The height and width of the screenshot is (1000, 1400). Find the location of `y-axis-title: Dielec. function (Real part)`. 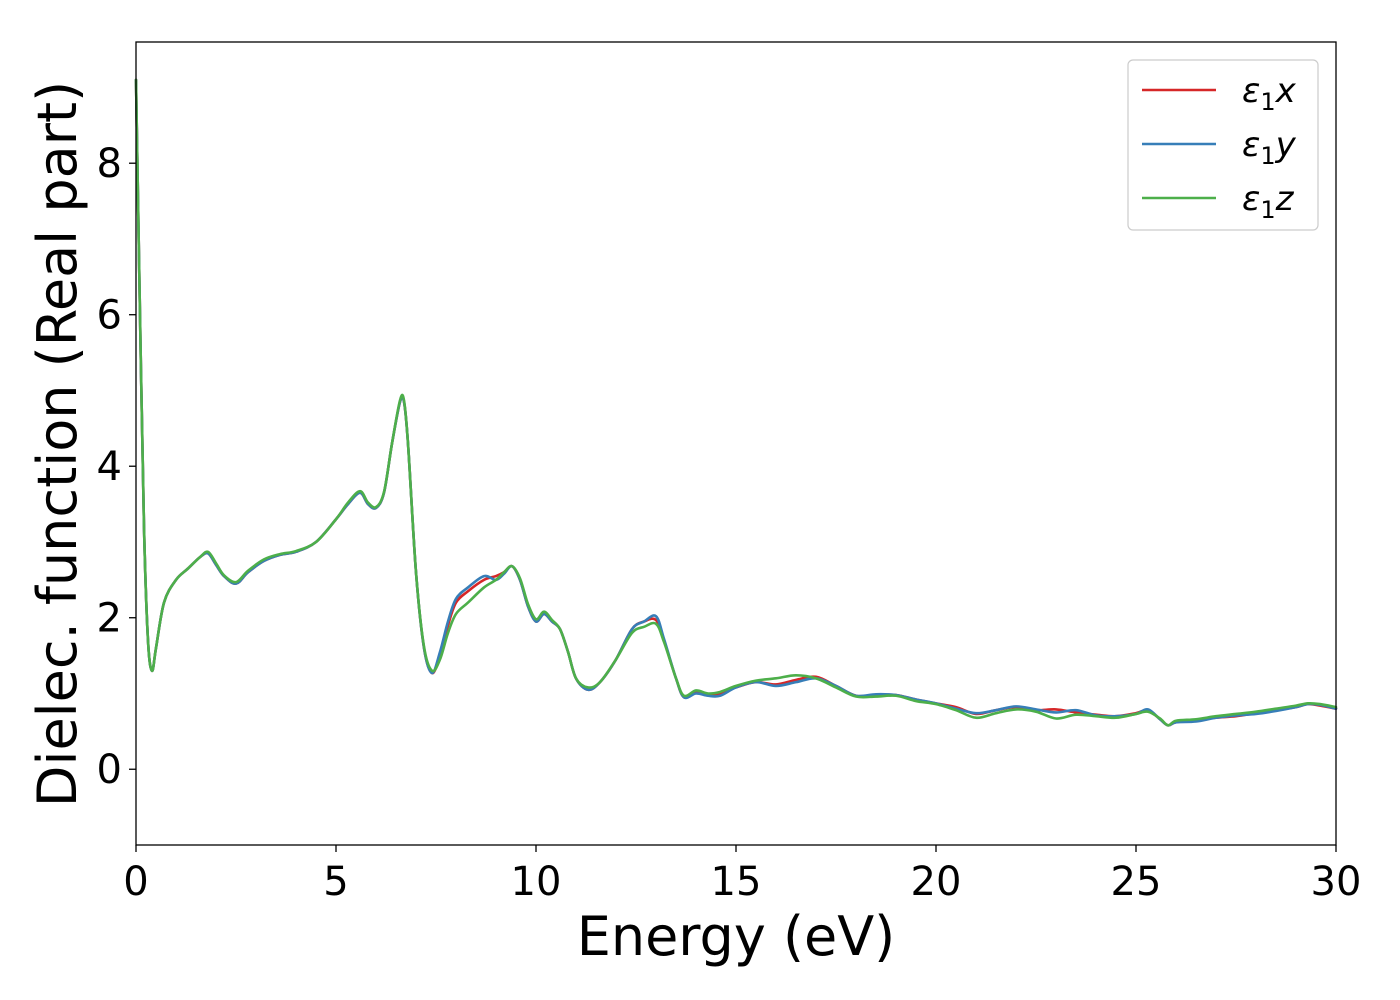

y-axis-title: Dielec. function (Real part) is located at coordinates (57, 444).